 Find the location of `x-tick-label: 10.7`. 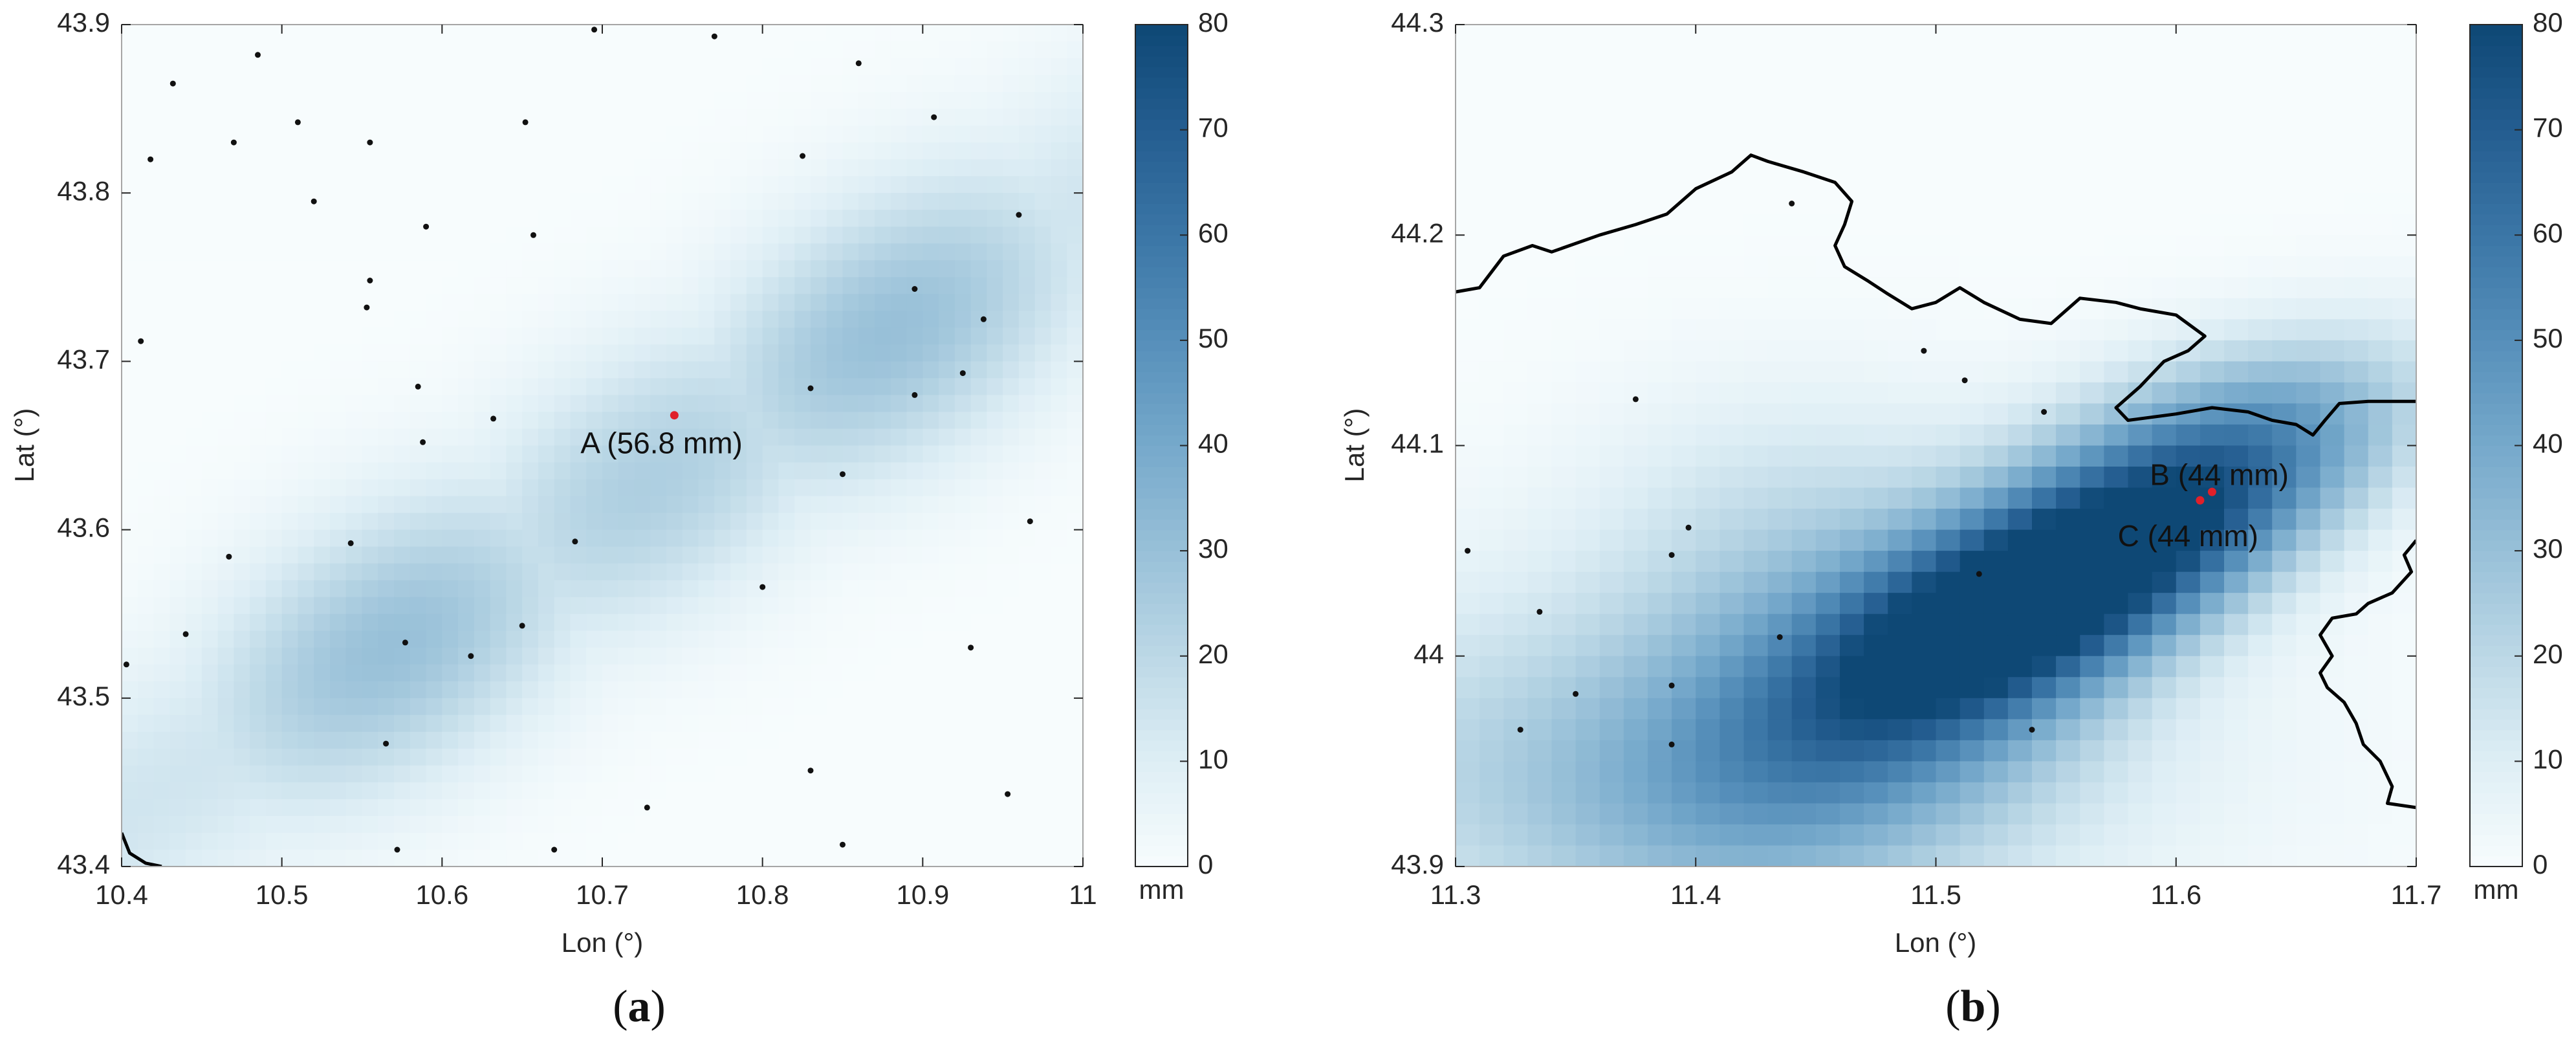

x-tick-label: 10.7 is located at coordinates (602, 894).